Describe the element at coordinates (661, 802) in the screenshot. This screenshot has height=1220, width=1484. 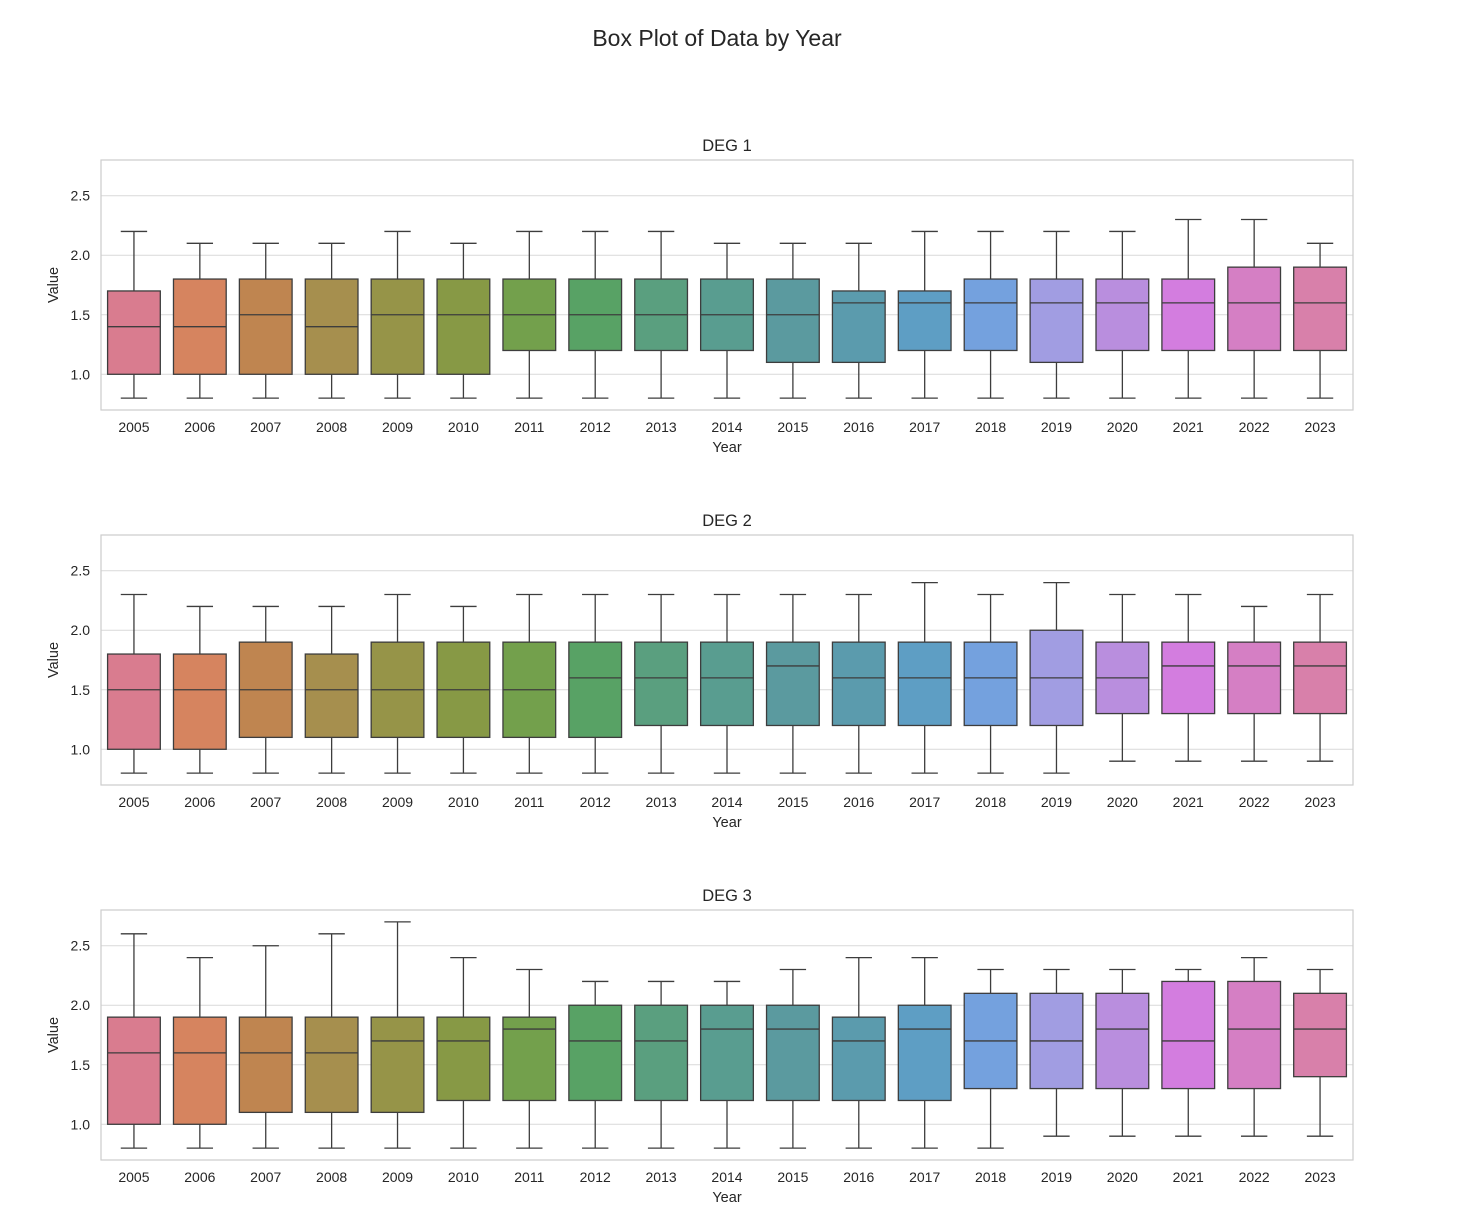
I see `x-tick-label: 2013` at that location.